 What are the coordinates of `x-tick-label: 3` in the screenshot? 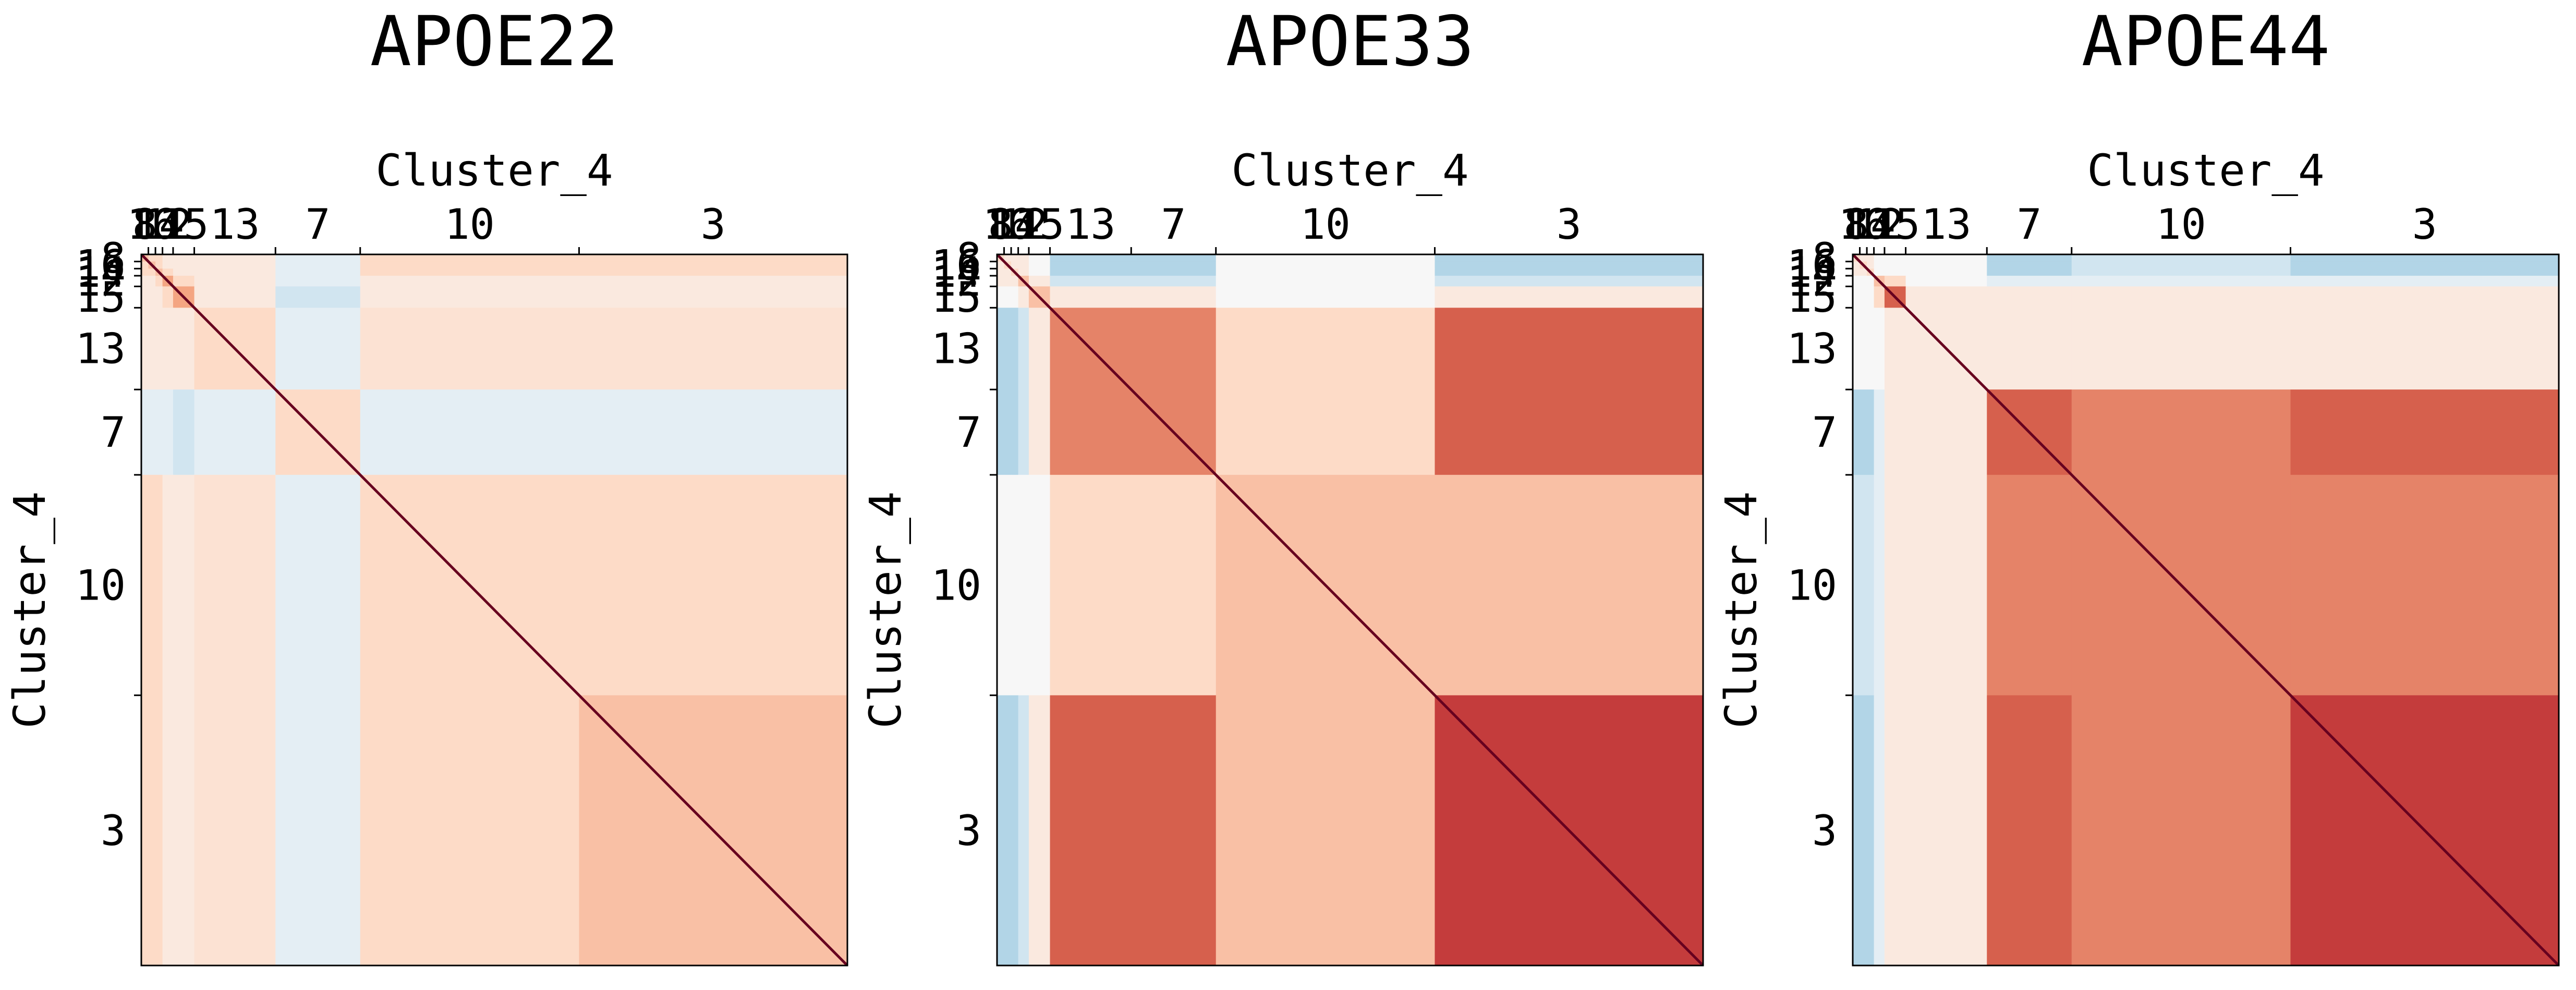 It's located at (1569, 225).